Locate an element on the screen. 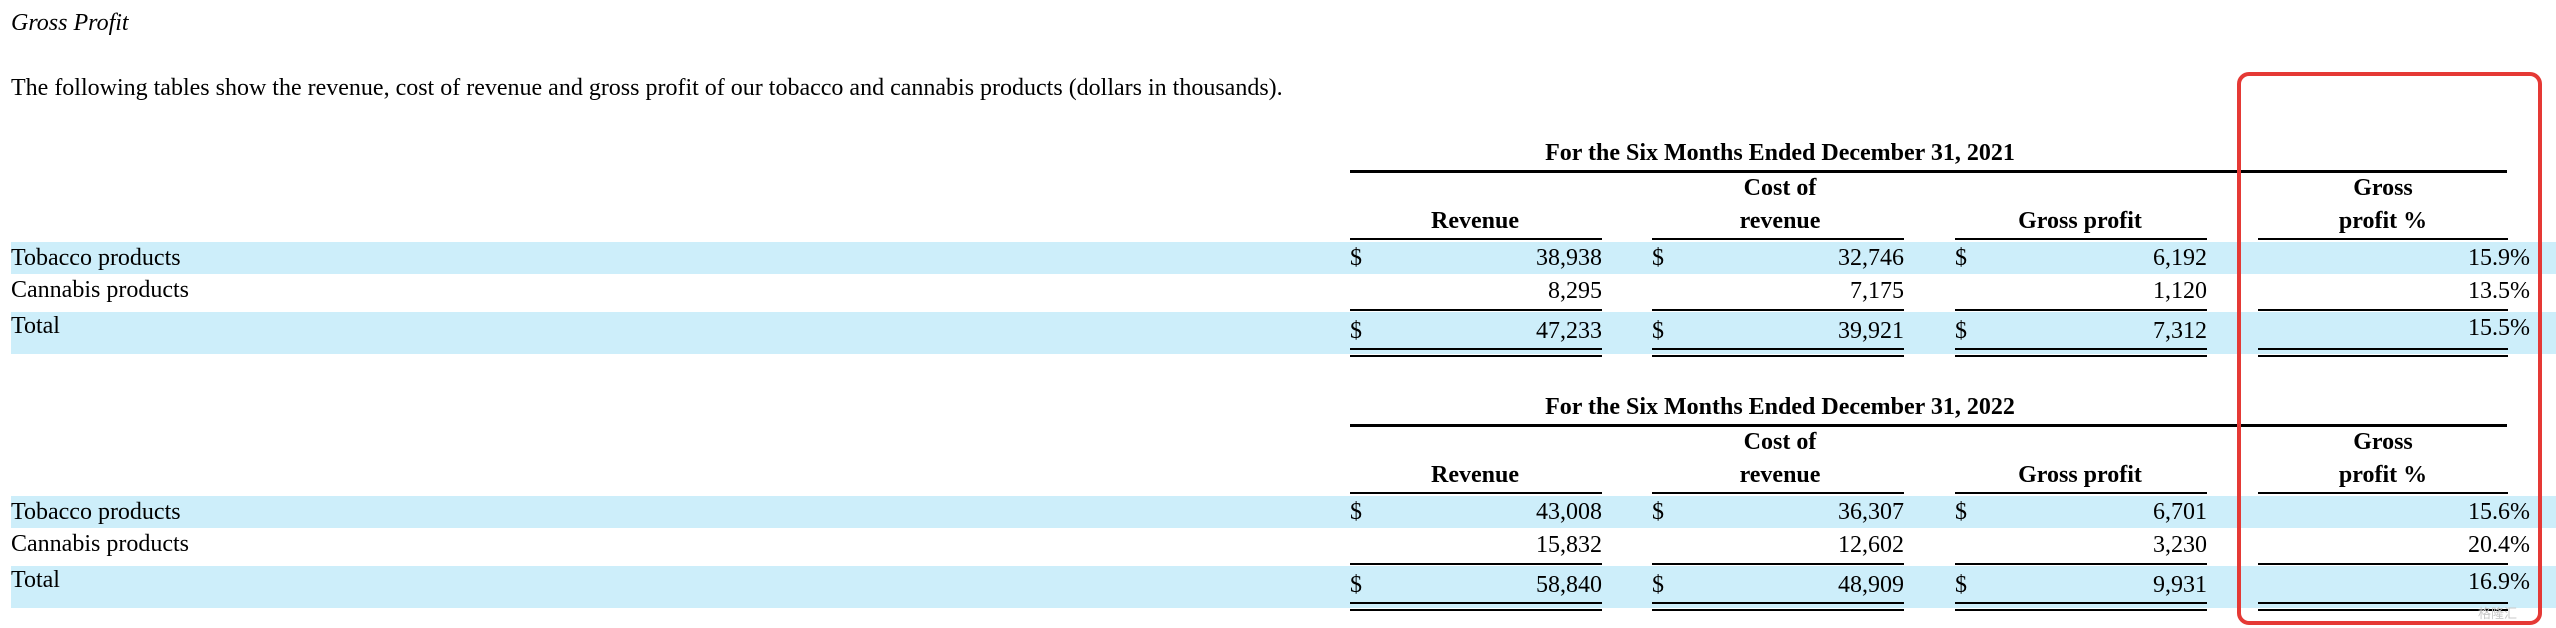 This screenshot has width=2556, height=628. cell-revenue: 43,008 is located at coordinates (1569, 512).